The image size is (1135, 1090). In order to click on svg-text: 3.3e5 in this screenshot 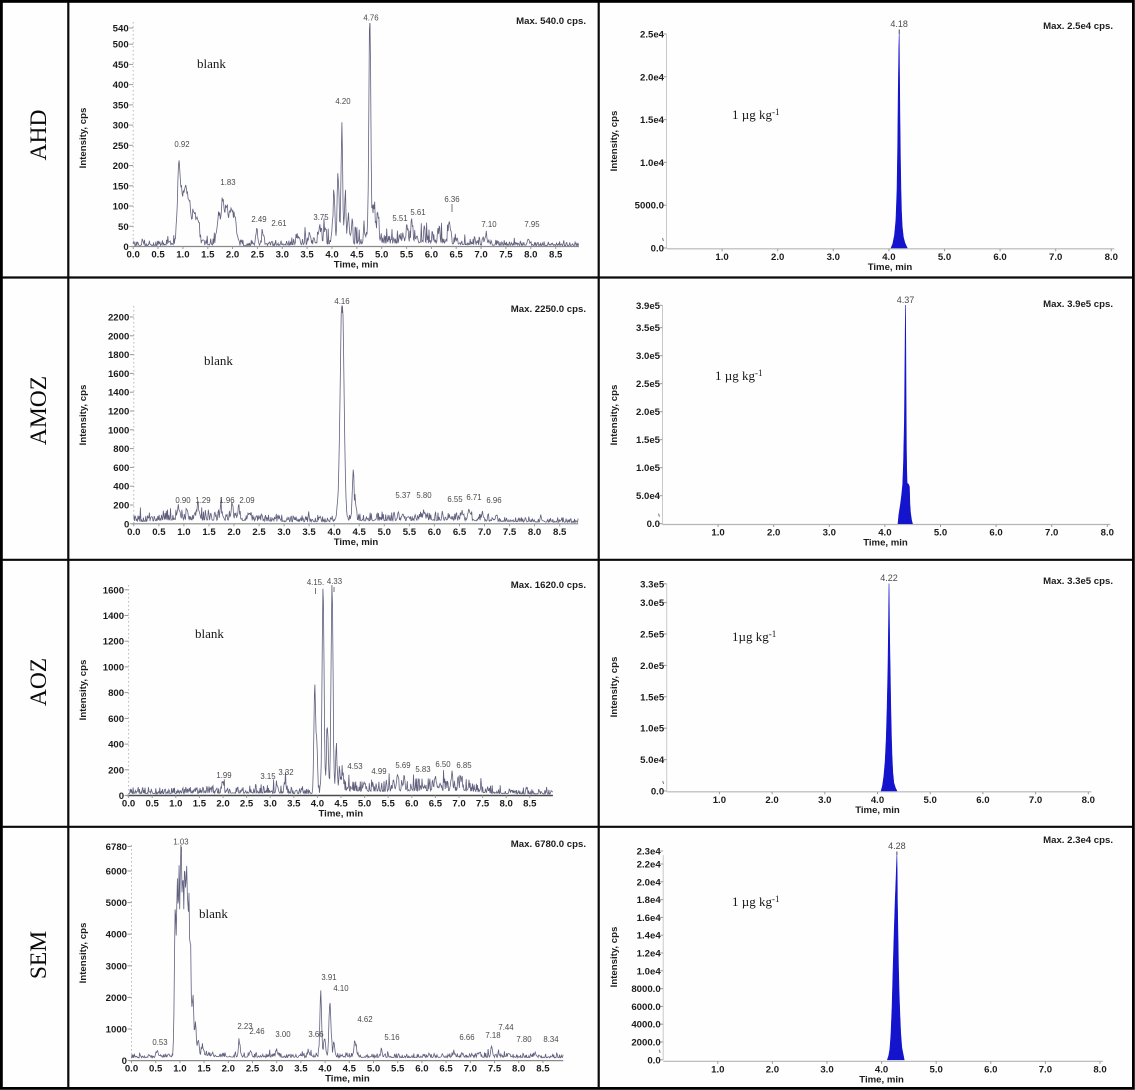, I will do `click(652, 584)`.